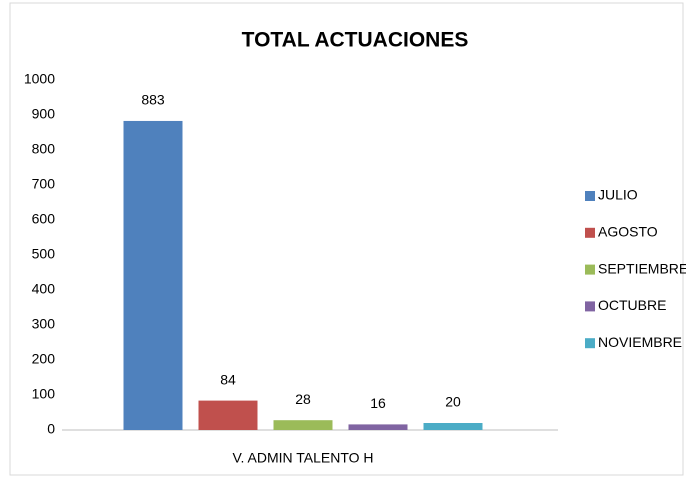  What do you see at coordinates (628, 232) in the screenshot?
I see `legend-label: AGOSTO` at bounding box center [628, 232].